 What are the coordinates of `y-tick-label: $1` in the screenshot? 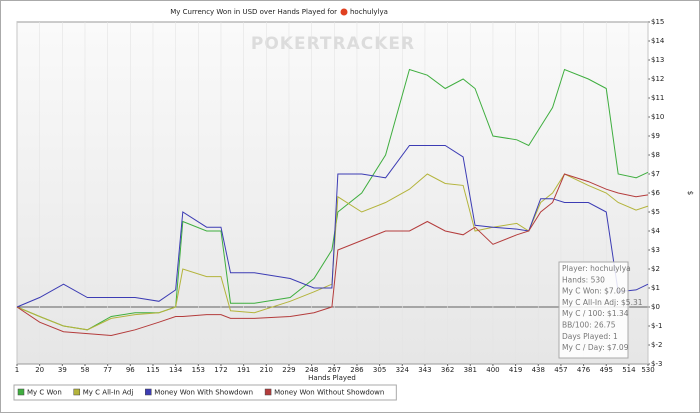 It's located at (655, 288).